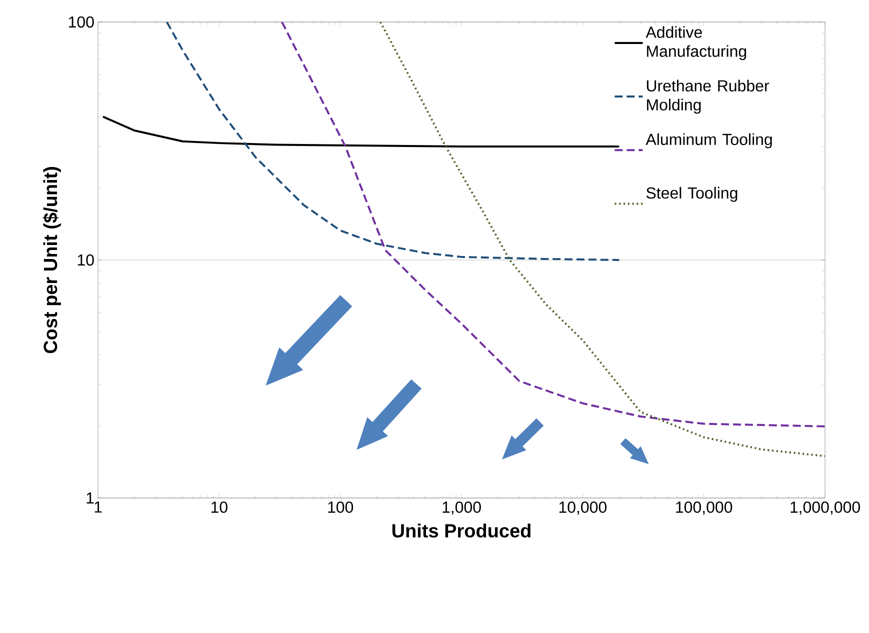 The width and height of the screenshot is (869, 633). What do you see at coordinates (708, 97) in the screenshot?
I see `legend-label: Urethane Rubber Molding` at bounding box center [708, 97].